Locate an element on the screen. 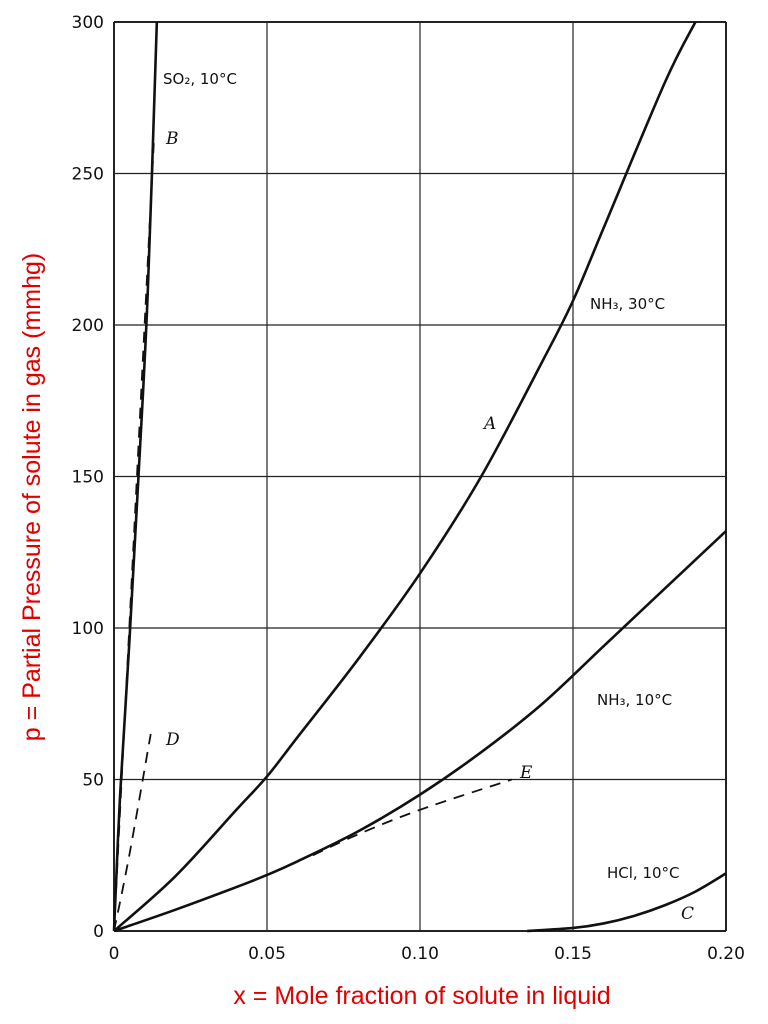  curve-letter-label: C is located at coordinates (687, 914).